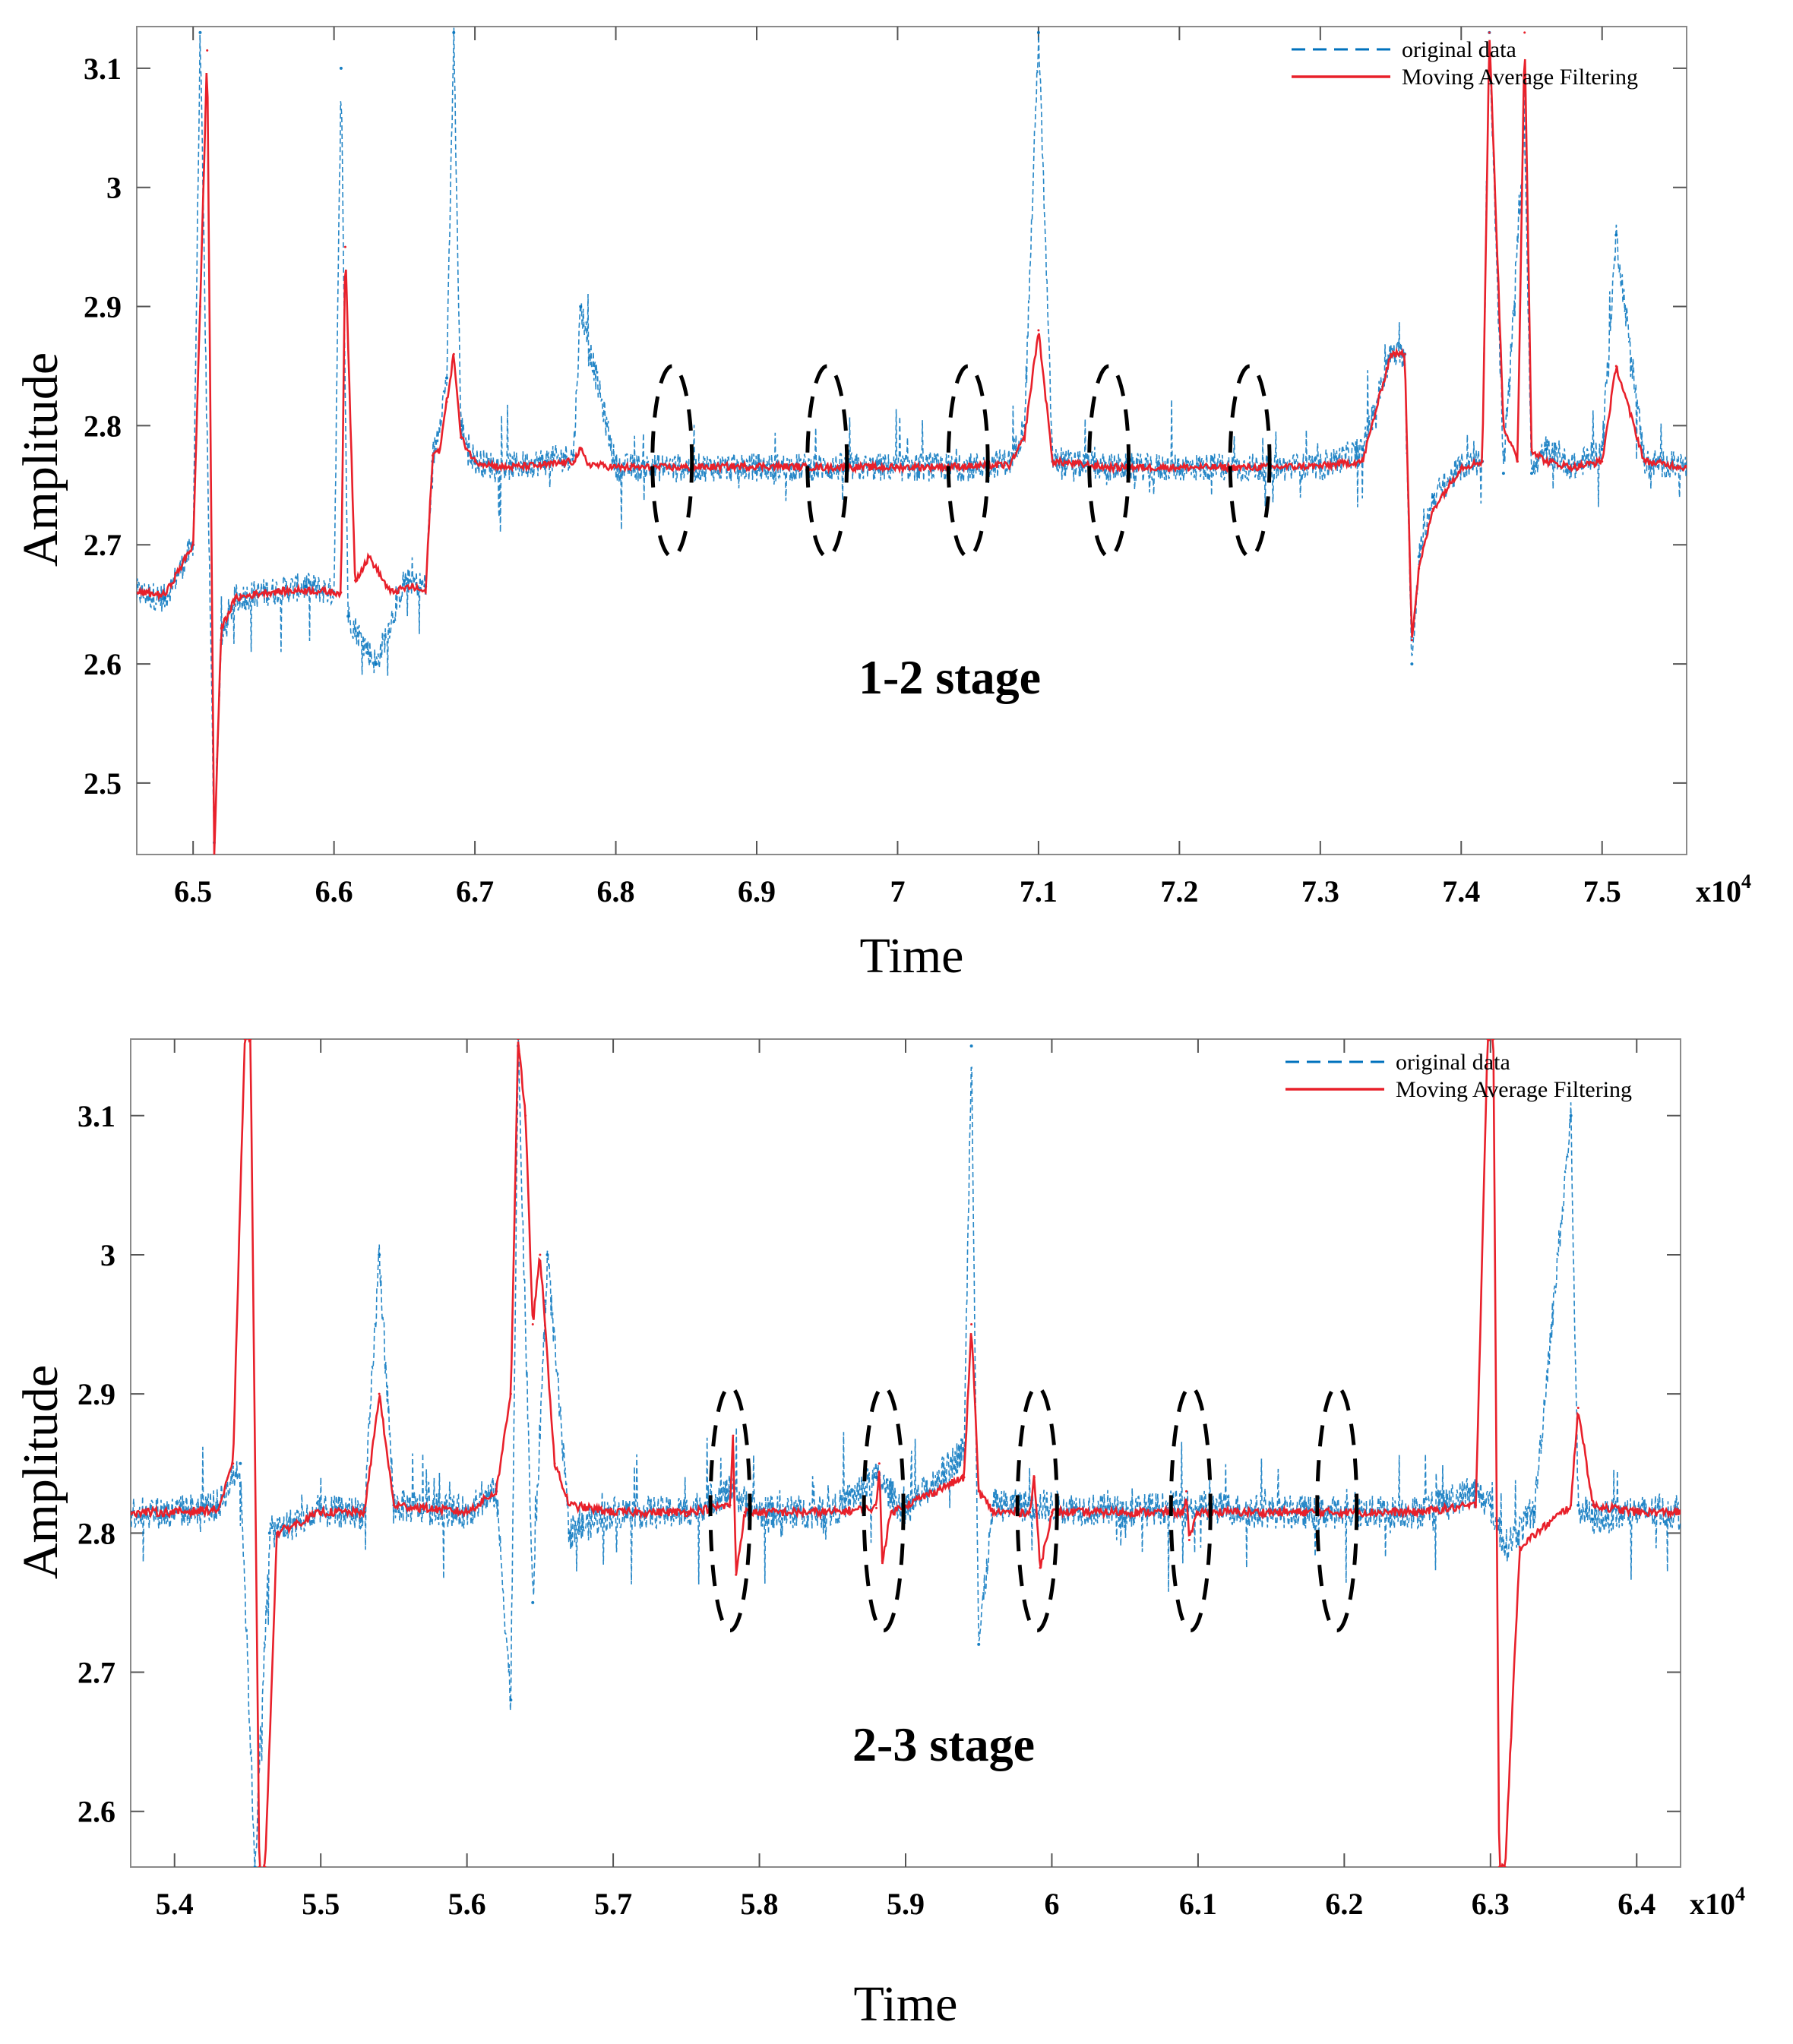 The width and height of the screenshot is (1793, 2044). I want to click on x-tick-label: 5.8, so click(760, 1904).